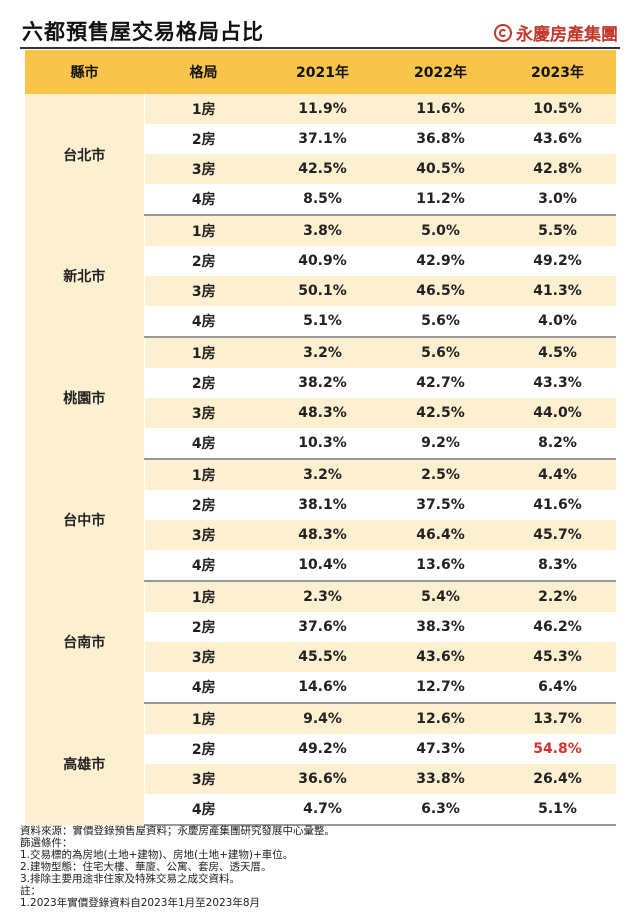  What do you see at coordinates (557, 72) in the screenshot?
I see `column-header-2023: 2023年` at bounding box center [557, 72].